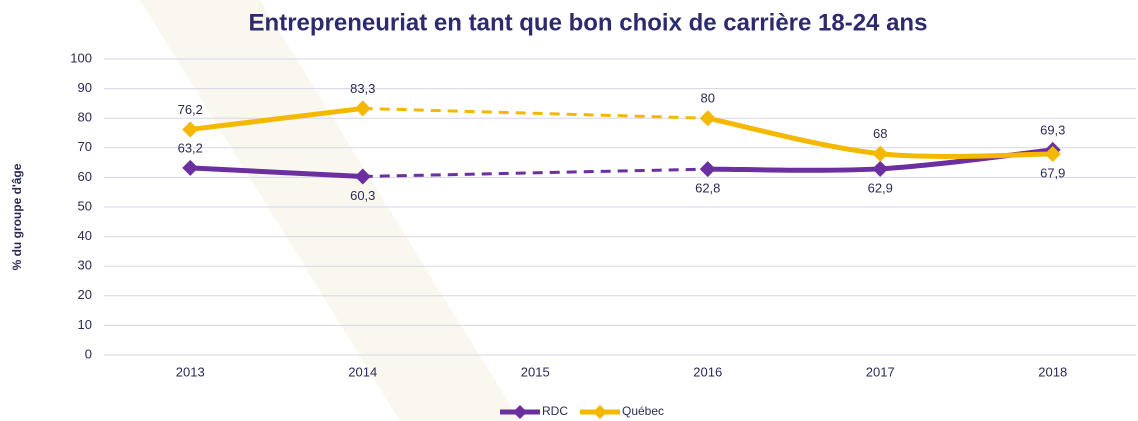 Image resolution: width=1138 pixels, height=421 pixels. Describe the element at coordinates (190, 371) in the screenshot. I see `x-tick-label: 2013` at that location.